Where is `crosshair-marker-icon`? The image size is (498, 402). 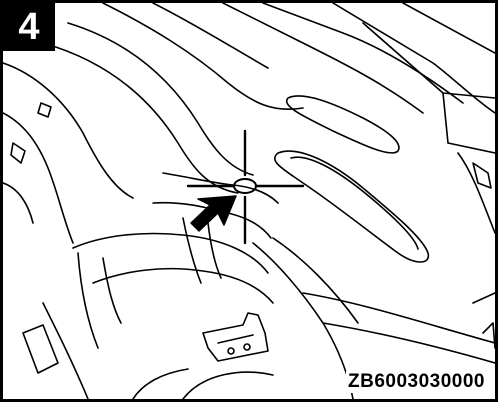 crosshair-marker-icon is located at coordinates (245, 187).